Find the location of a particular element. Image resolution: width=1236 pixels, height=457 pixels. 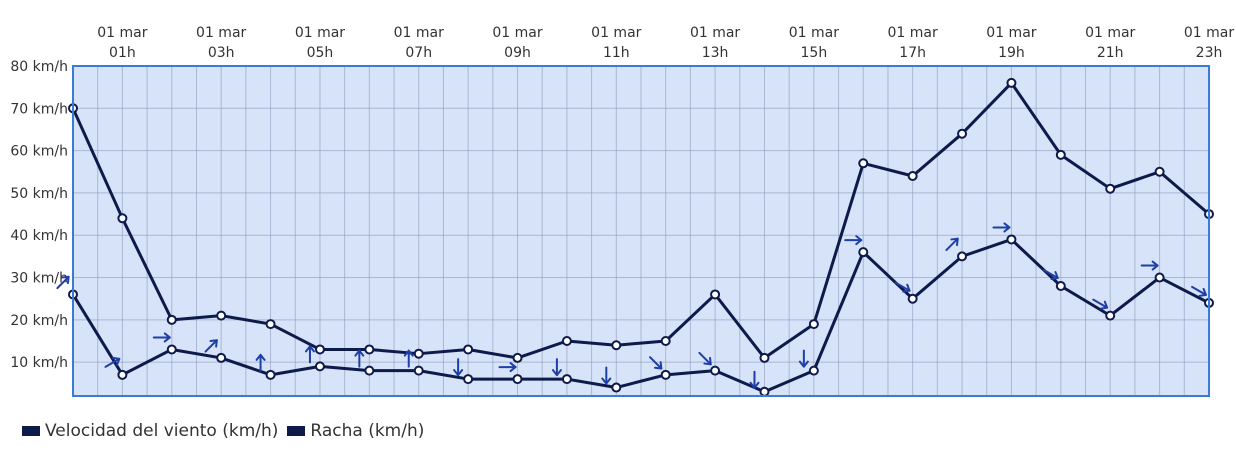

x-tick-label-hour: 19h is located at coordinates (1011, 53).